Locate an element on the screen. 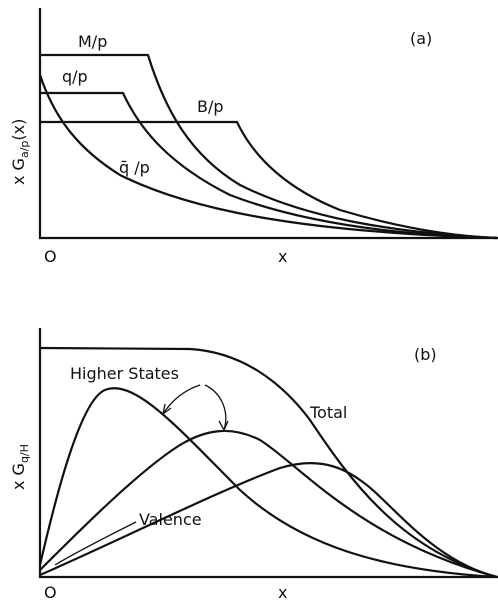  panel-b-tag: (b) is located at coordinates (425, 354).